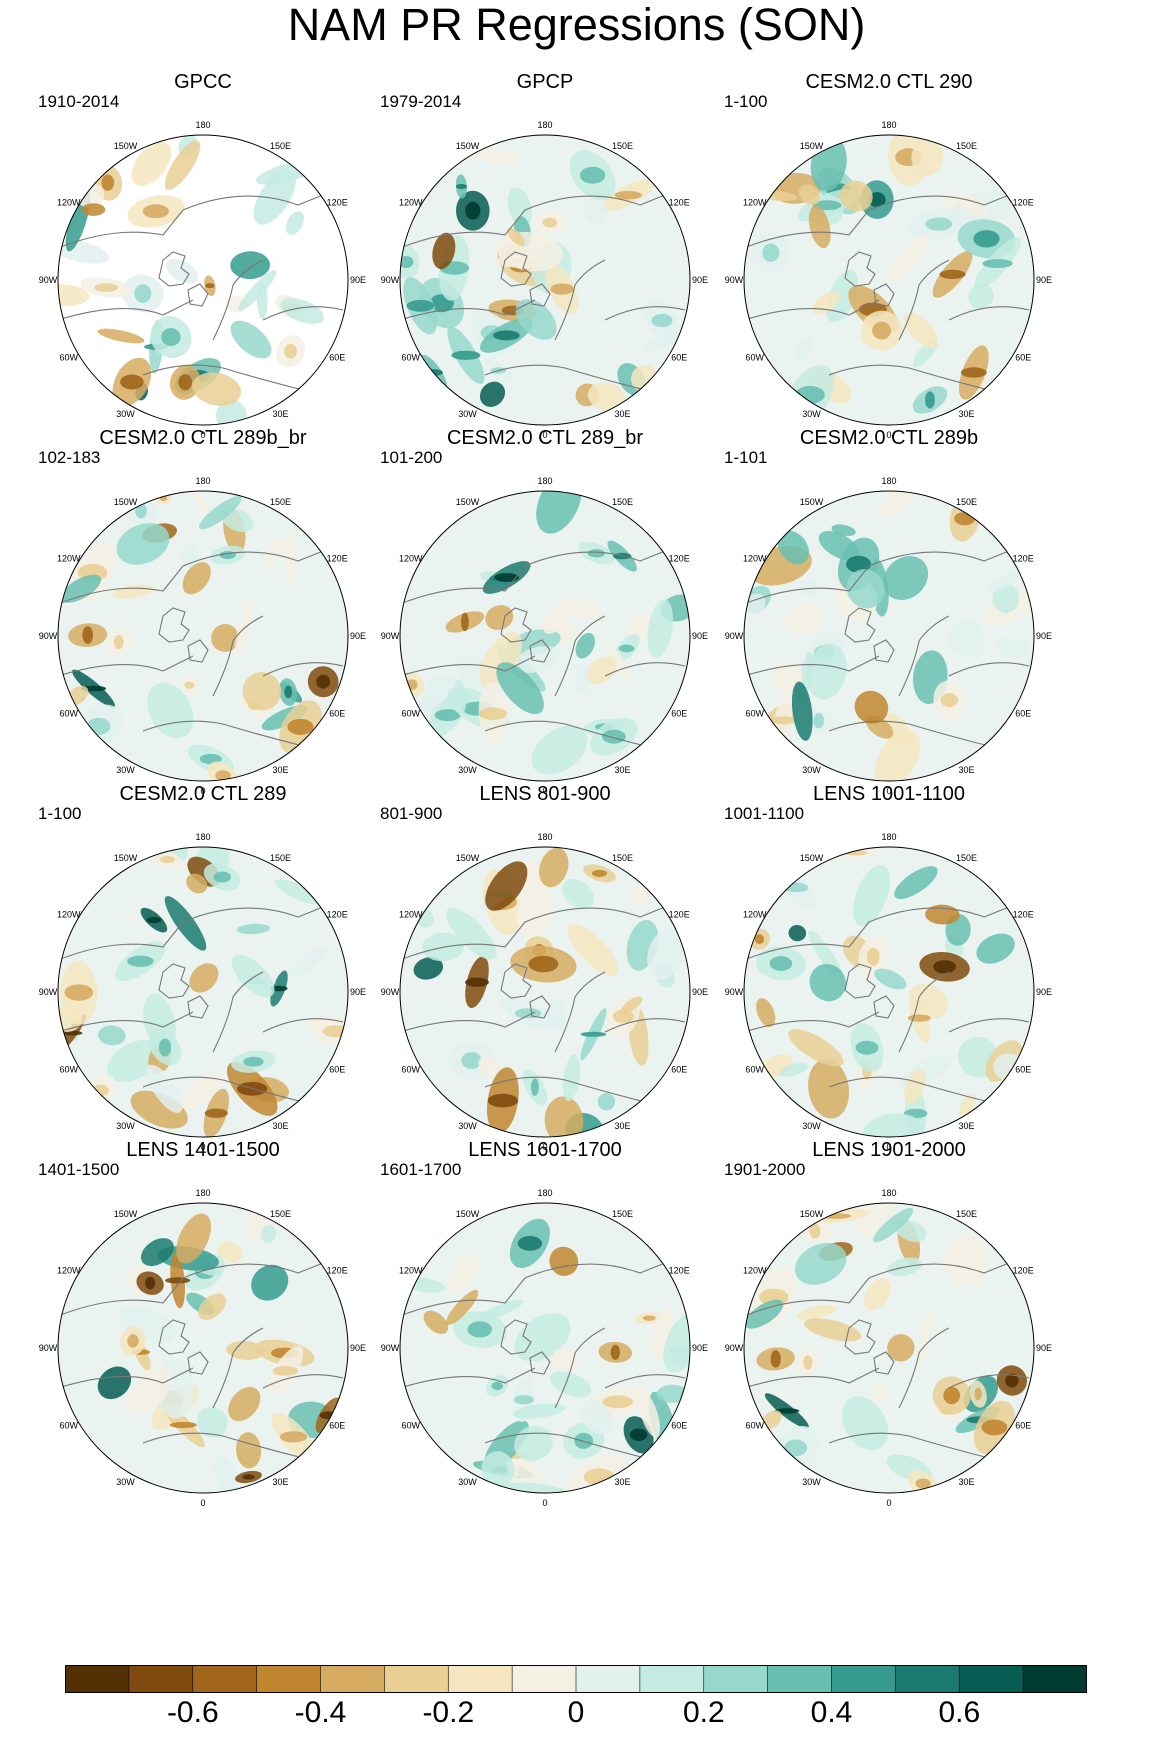 Image resolution: width=1153 pixels, height=1738 pixels. Describe the element at coordinates (765, 1169) in the screenshot. I see `panel-period: 1901-2000` at that location.